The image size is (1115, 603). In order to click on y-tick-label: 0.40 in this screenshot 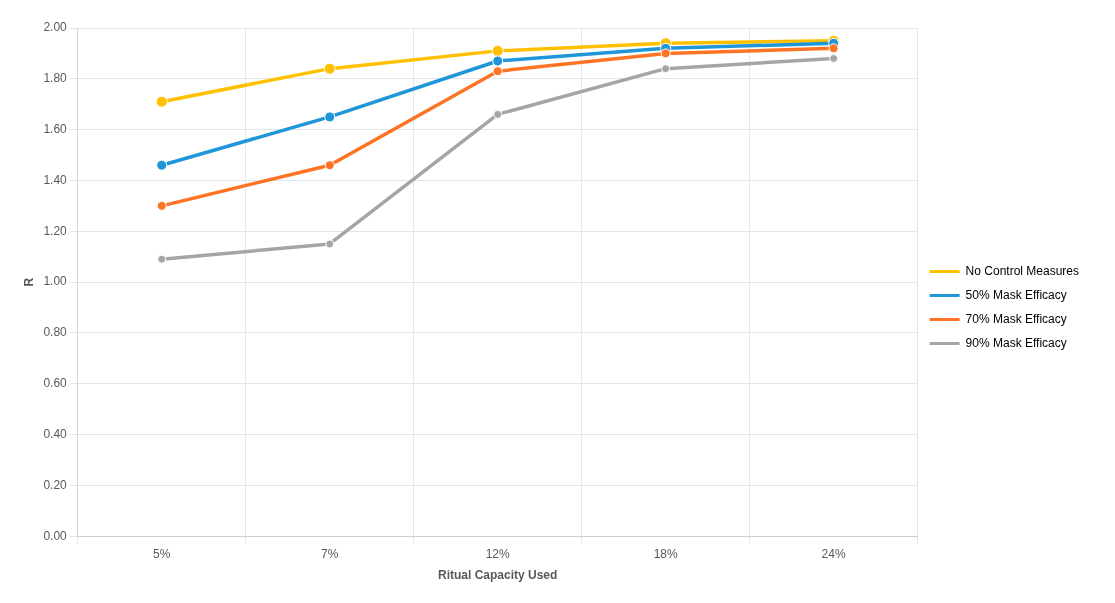, I will do `click(55, 433)`.